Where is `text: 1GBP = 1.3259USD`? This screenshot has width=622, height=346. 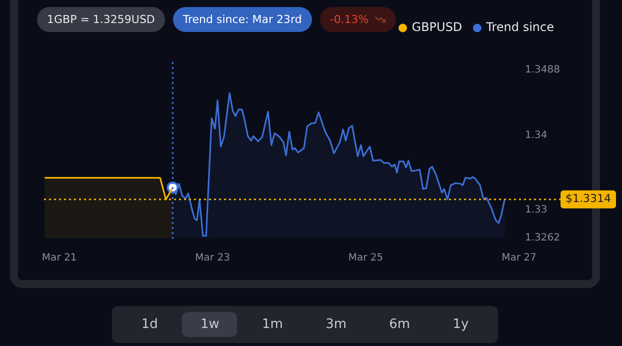
text: 1GBP = 1.3259USD is located at coordinates (101, 19).